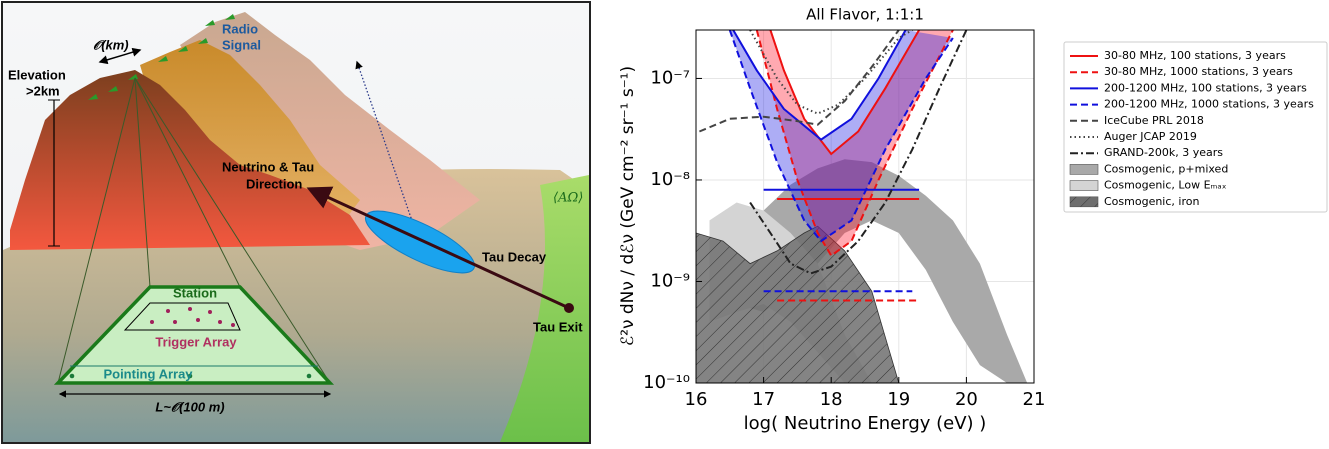 The image size is (1329, 449). What do you see at coordinates (1209, 104) in the screenshot?
I see `legend-label: 200-1200 MHz, 1000 stations, 3 years` at bounding box center [1209, 104].